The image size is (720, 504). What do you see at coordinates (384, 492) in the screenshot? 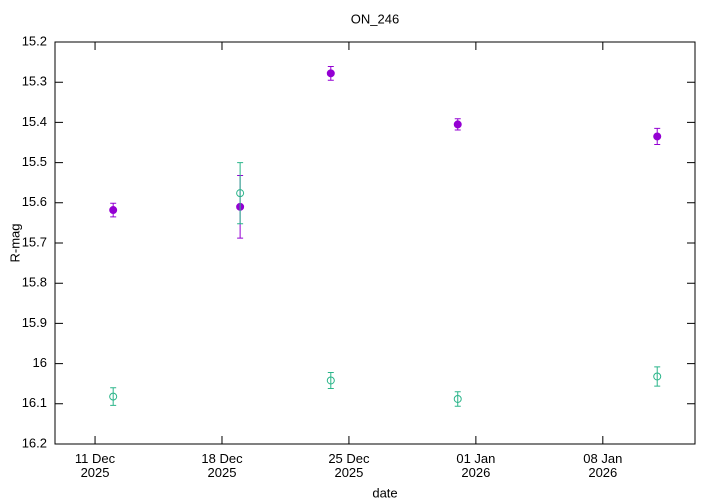
I see `x-axis-label: date` at bounding box center [384, 492].